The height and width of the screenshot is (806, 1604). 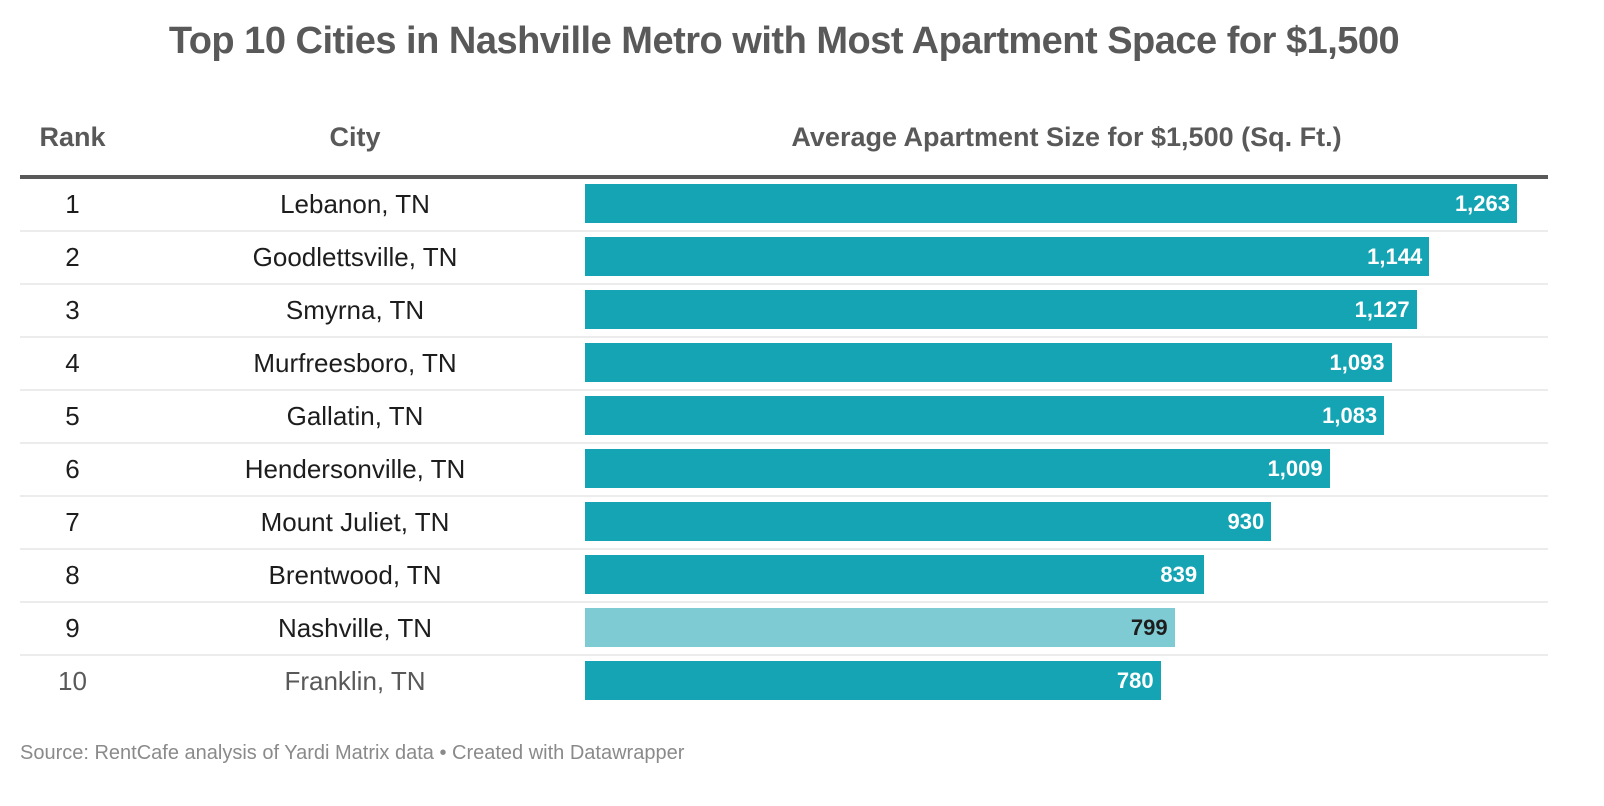 I want to click on table-row: 5 Gallatin, TN 1,083, so click(x=784, y=417).